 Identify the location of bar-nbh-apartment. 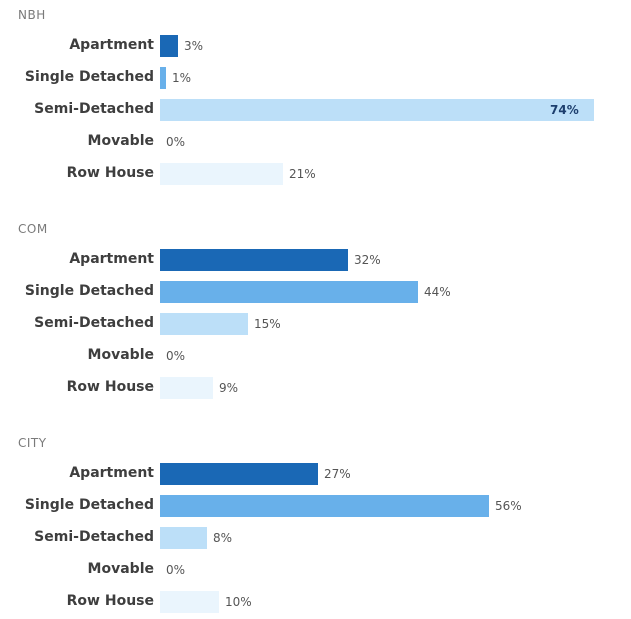
(169, 46).